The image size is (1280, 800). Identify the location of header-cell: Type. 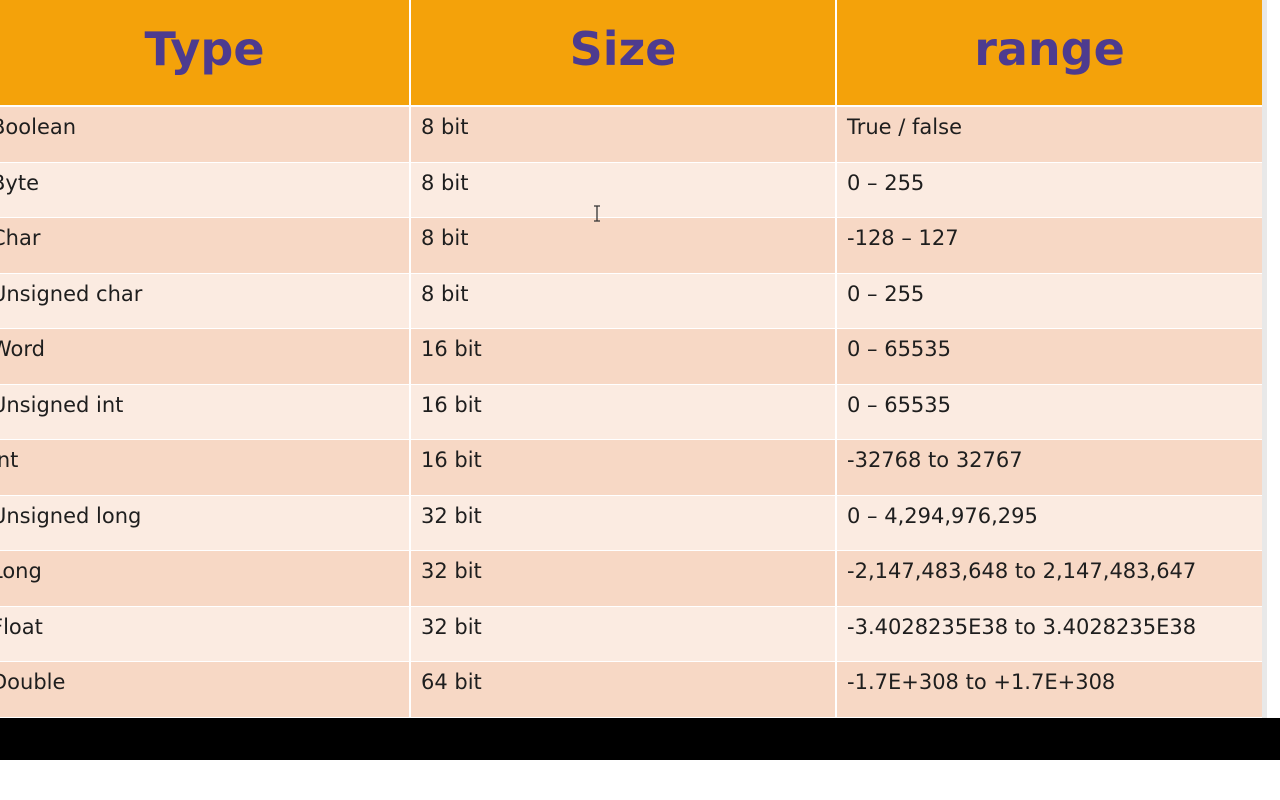
(204, 52).